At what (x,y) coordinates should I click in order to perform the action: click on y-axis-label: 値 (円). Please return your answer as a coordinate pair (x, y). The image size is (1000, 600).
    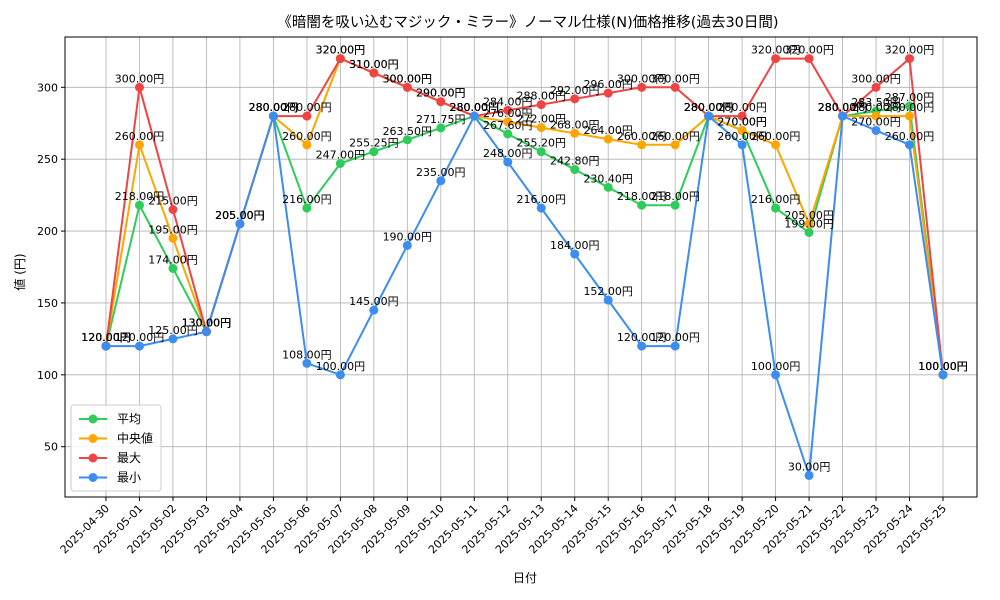
    Looking at the image, I should click on (19, 271).